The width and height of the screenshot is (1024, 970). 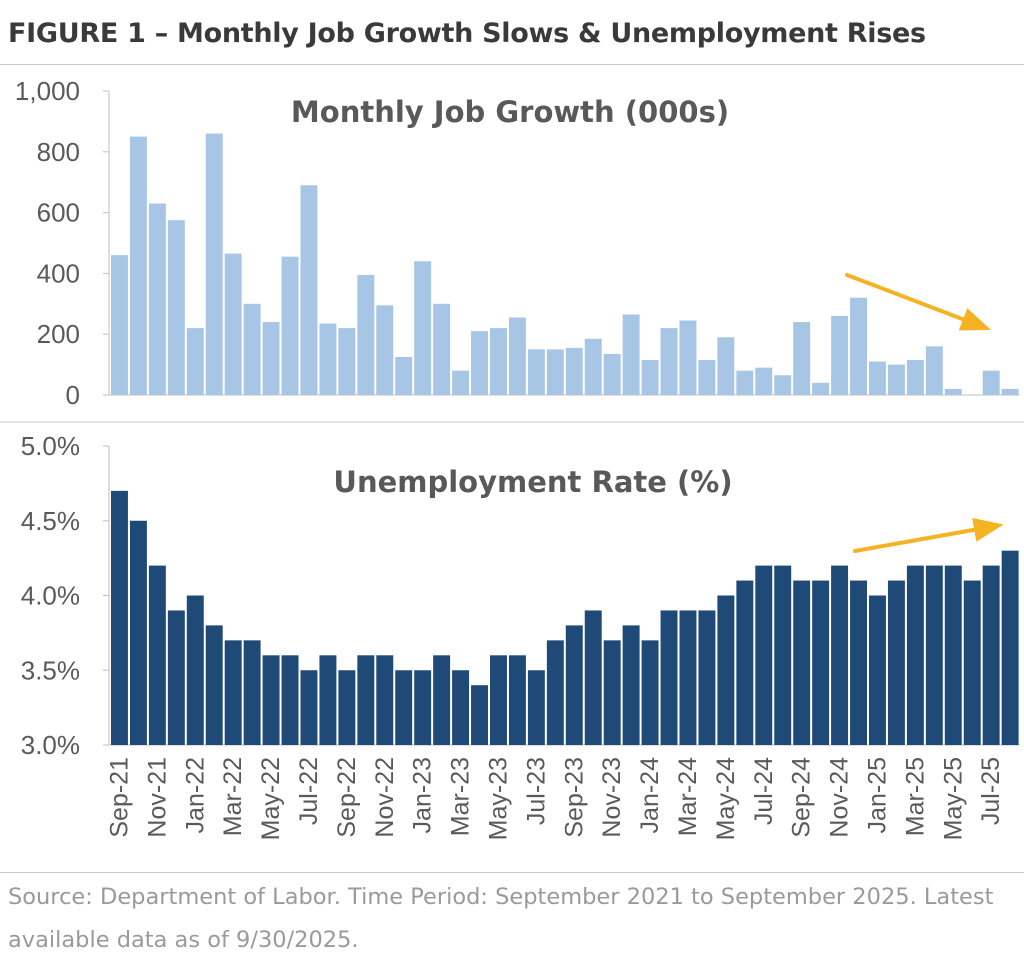 What do you see at coordinates (50, 521) in the screenshot?
I see `unemp-y-tick-label: 4.5%` at bounding box center [50, 521].